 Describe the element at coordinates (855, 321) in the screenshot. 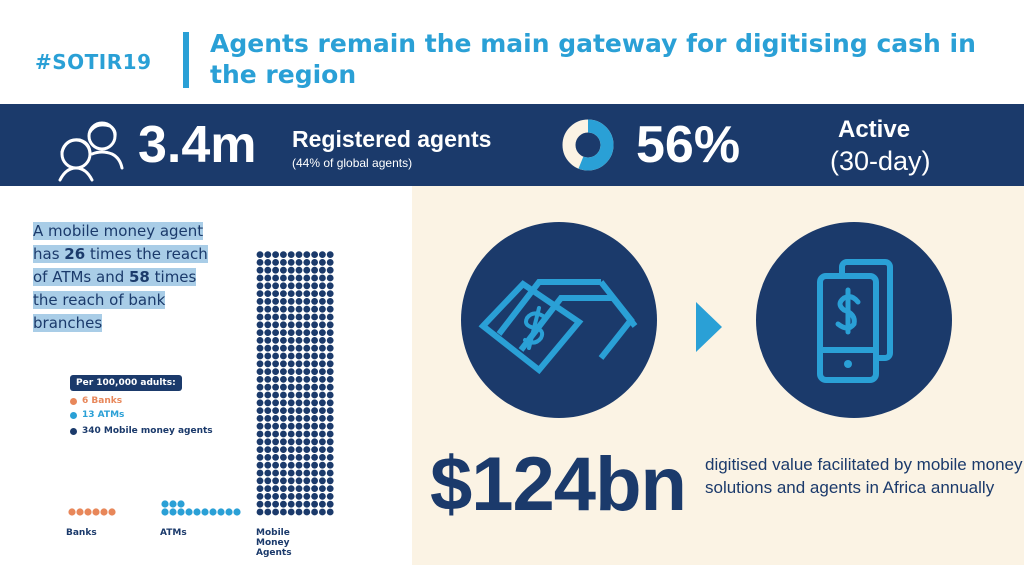

I see `mobile-money-icon` at that location.